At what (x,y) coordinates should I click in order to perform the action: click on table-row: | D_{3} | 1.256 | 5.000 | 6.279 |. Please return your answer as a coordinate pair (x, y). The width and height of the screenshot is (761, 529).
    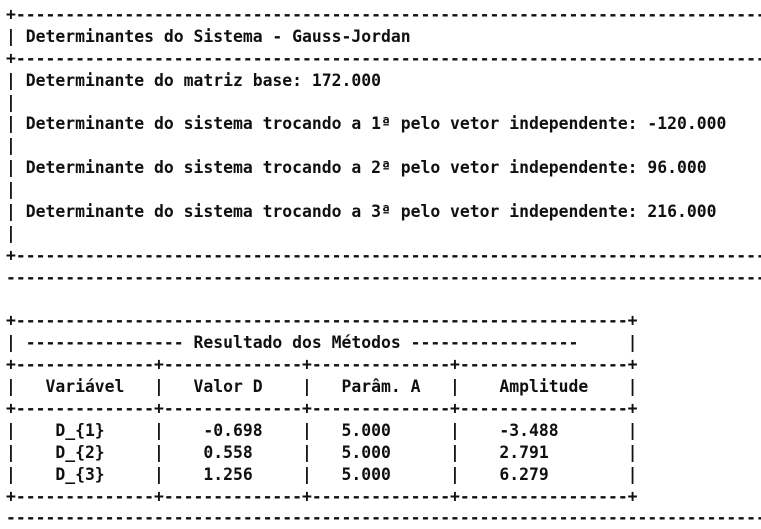
    Looking at the image, I should click on (322, 474).